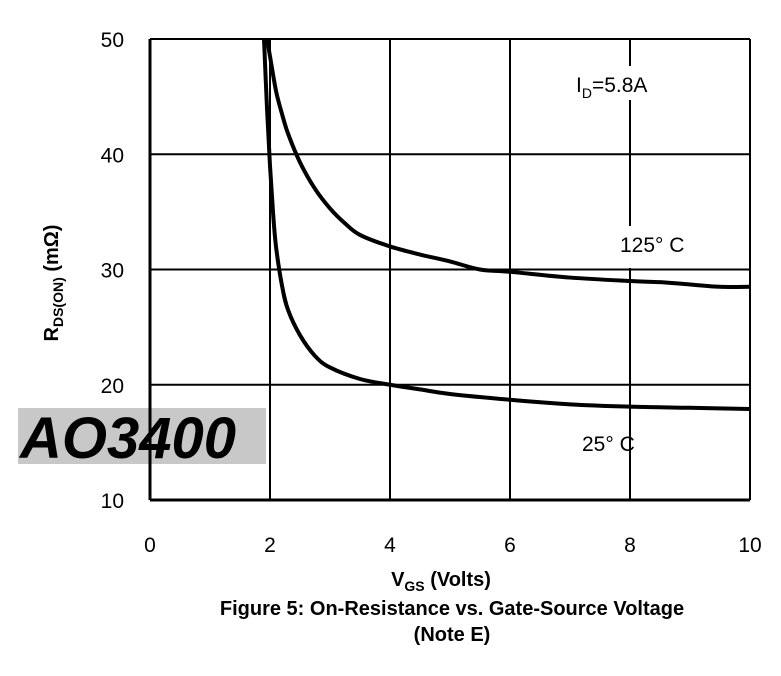  Describe the element at coordinates (452, 635) in the screenshot. I see `figure-note: (Note E)` at that location.